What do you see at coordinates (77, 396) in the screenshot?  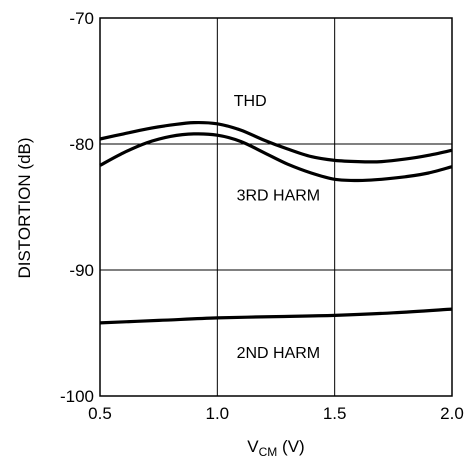 I see `y-tick-label: -100` at bounding box center [77, 396].